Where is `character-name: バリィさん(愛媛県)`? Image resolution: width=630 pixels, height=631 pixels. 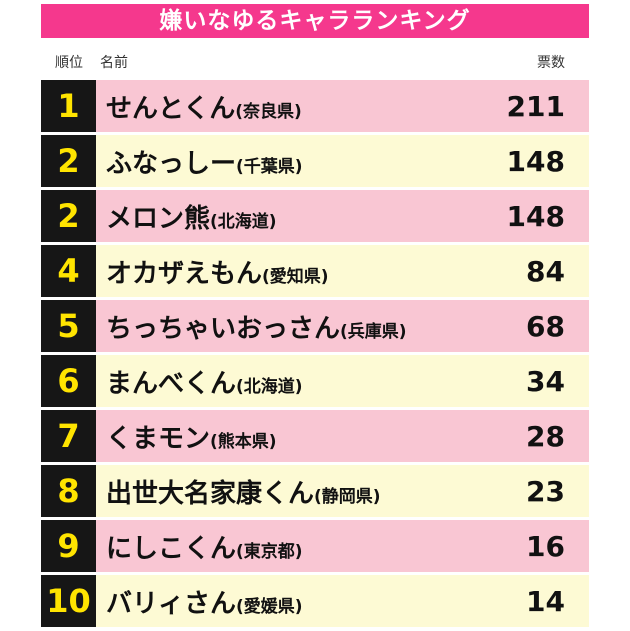
character-name: バリィさん(愛媛県) is located at coordinates (204, 601).